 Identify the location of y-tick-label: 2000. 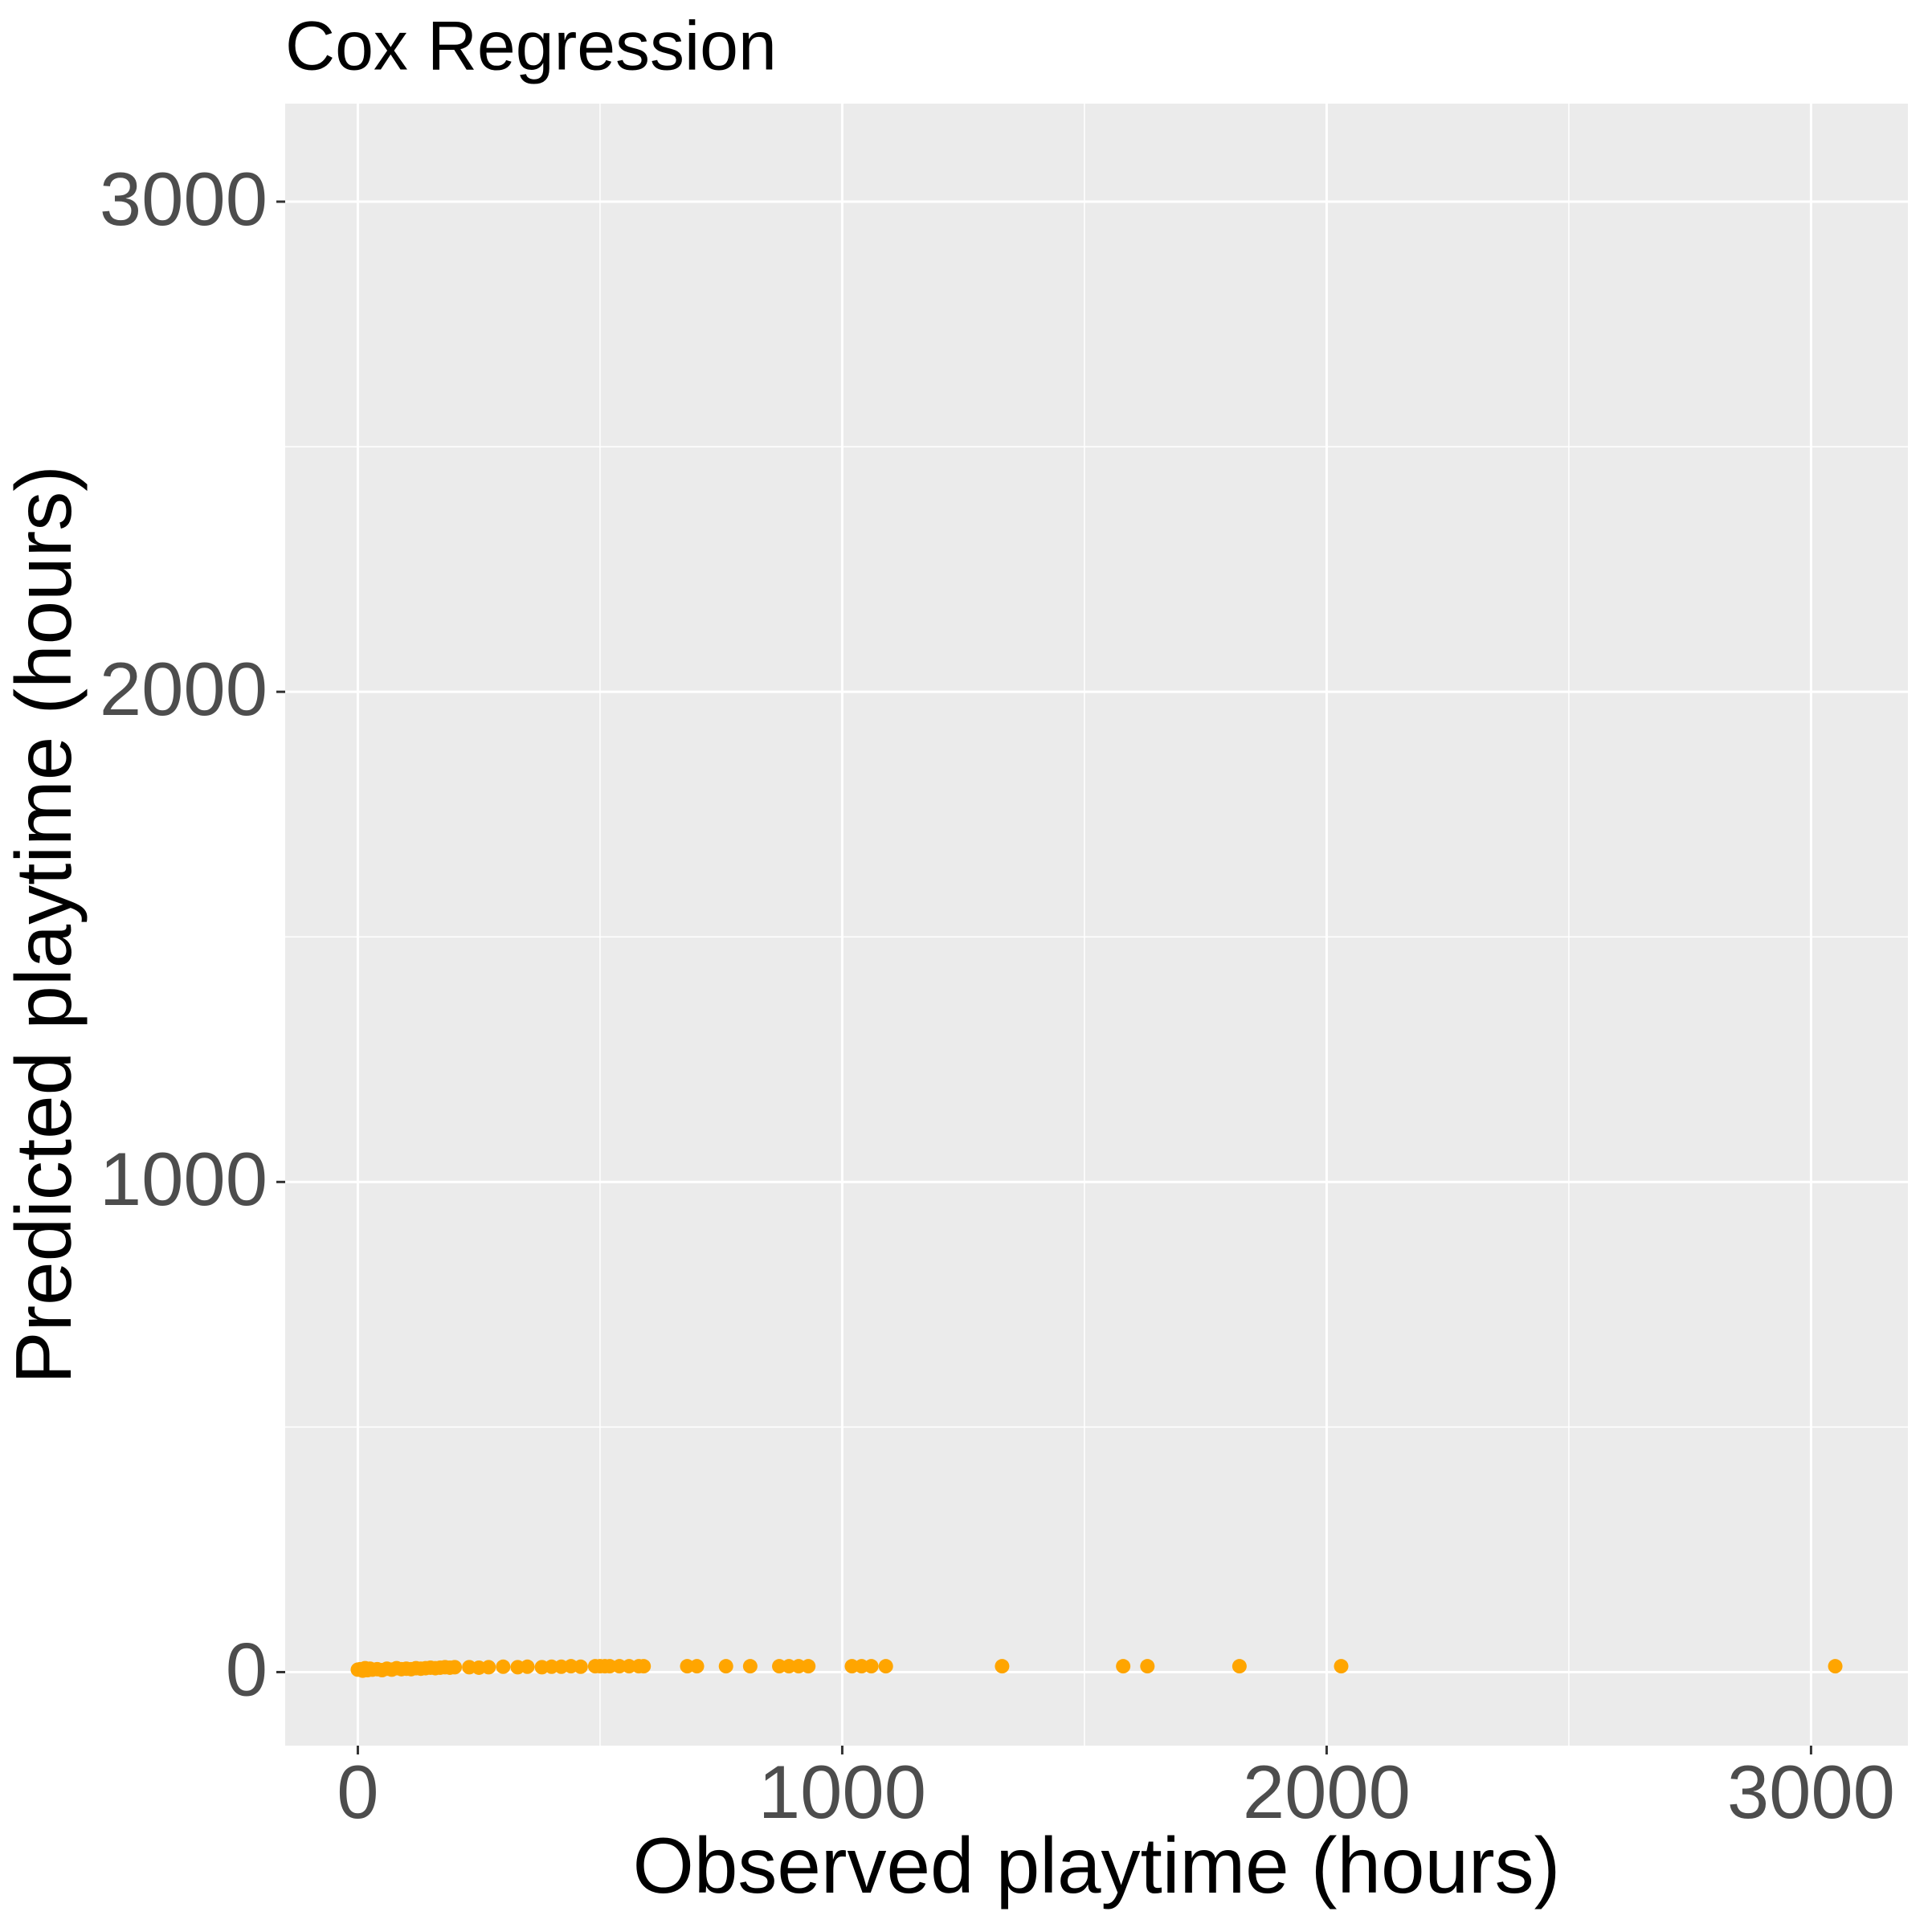
(184, 689).